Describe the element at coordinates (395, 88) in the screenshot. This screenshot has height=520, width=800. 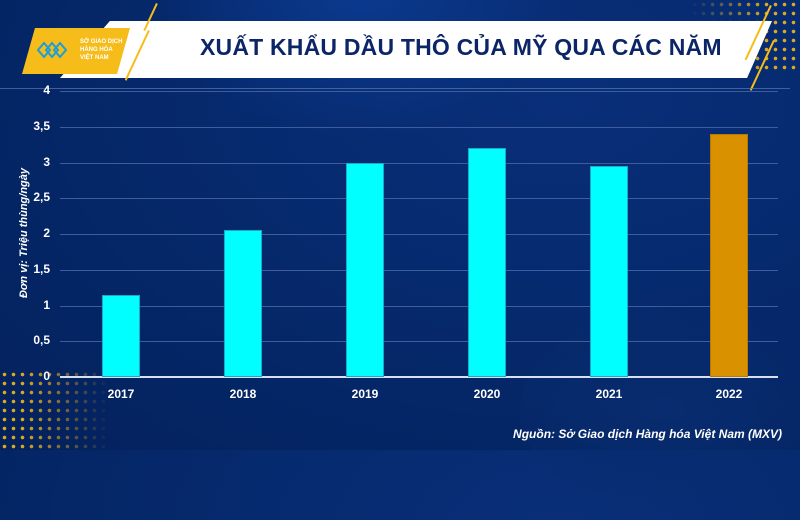
I see `header-divider` at that location.